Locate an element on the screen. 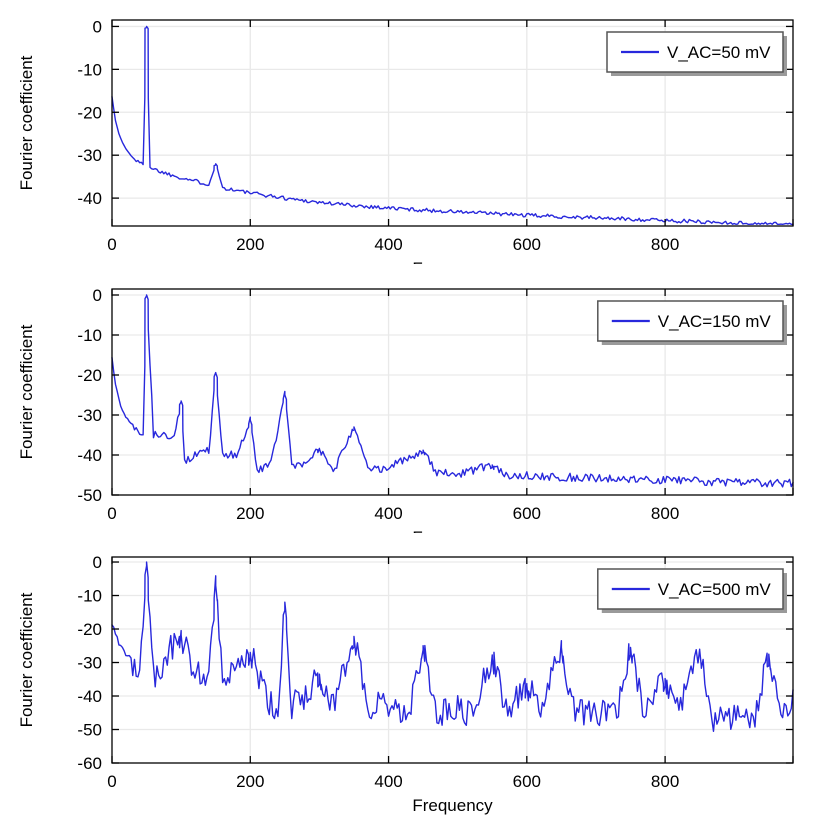 This screenshot has height=817, width=839. legend-label: V_AC=50 mV is located at coordinates (719, 52).